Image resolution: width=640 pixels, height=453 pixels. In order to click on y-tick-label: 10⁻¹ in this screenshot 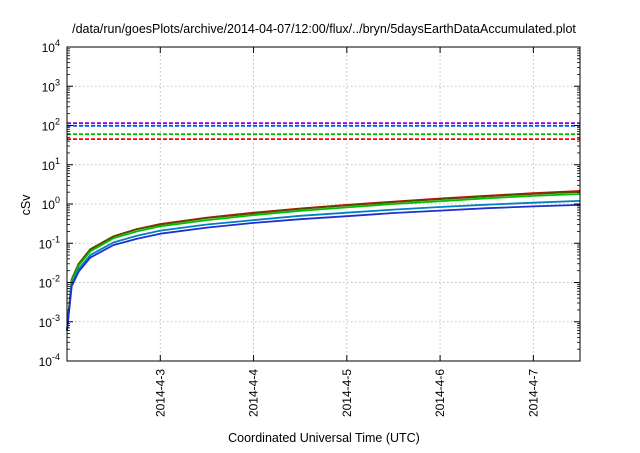, I will do `click(49, 242)`.